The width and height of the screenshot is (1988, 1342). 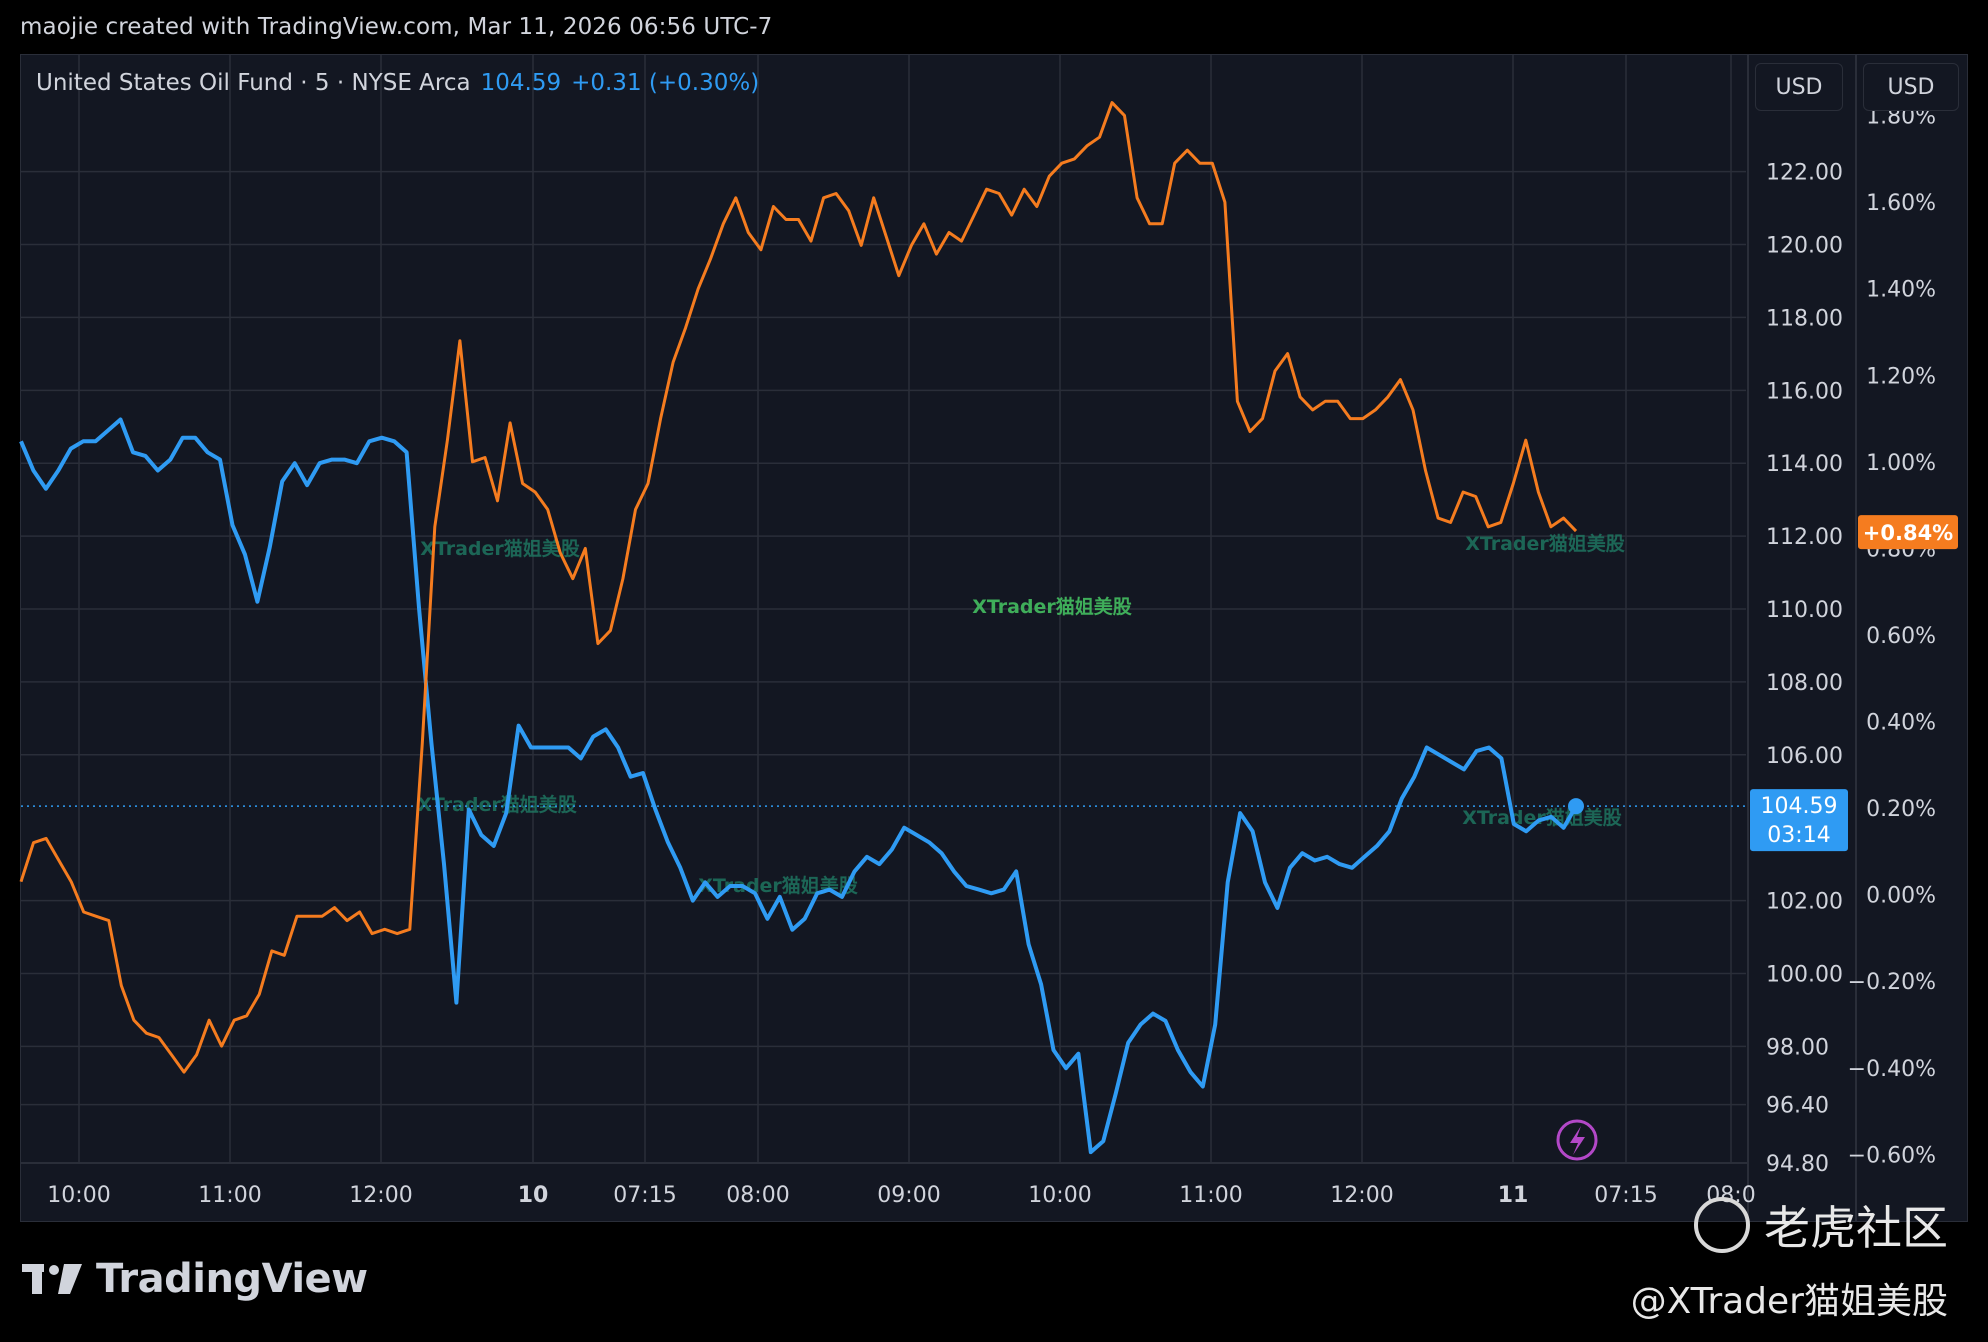 I want to click on percent-axis-tick: −0.20%, so click(x=1892, y=982).